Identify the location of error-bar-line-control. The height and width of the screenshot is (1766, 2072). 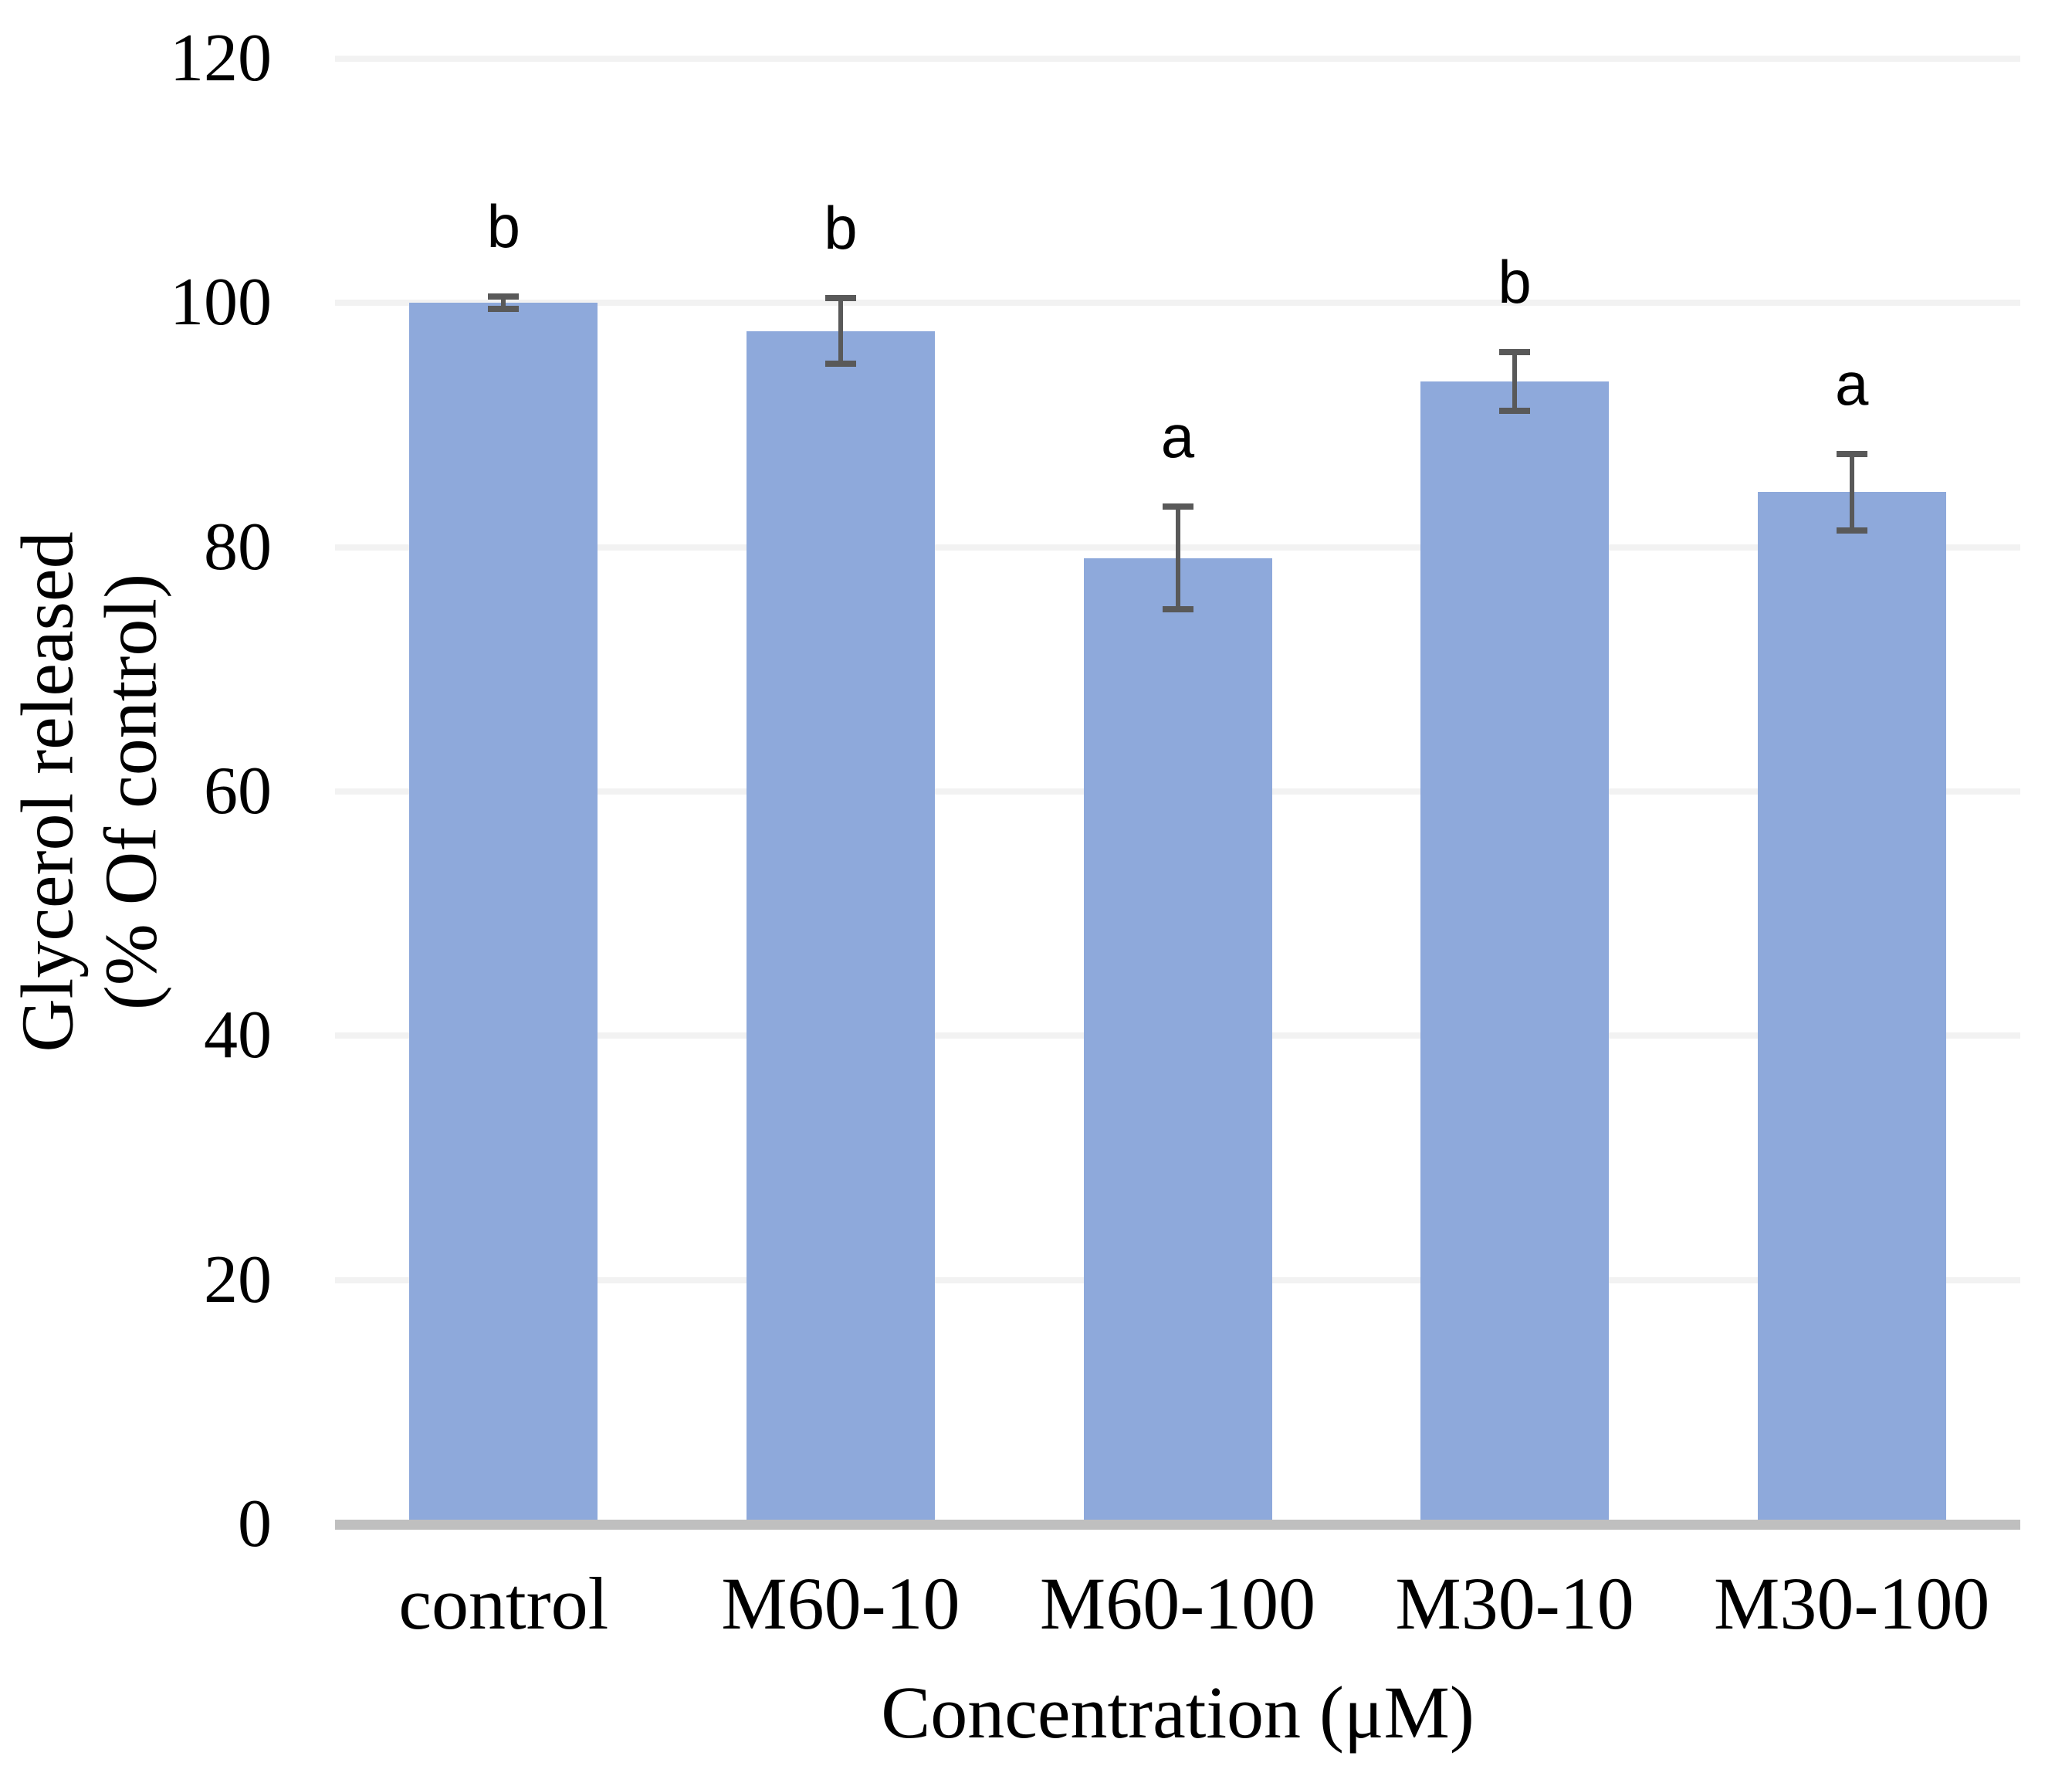
(504, 303).